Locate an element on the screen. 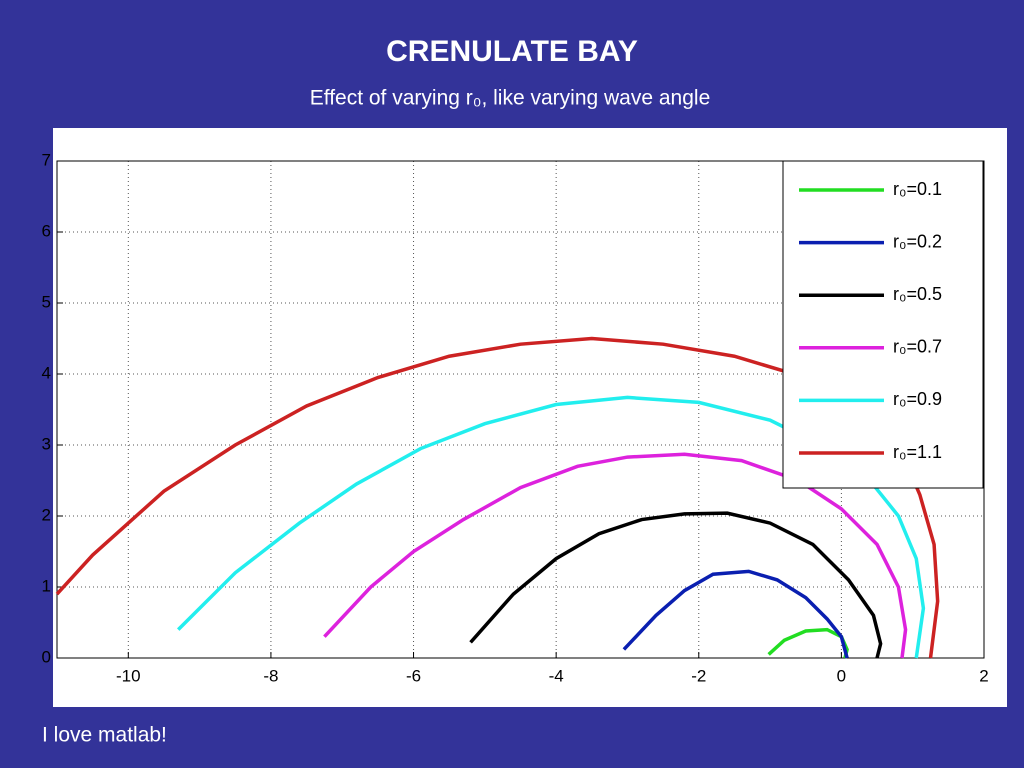  legend-label: r₀=0.9 is located at coordinates (917, 399).